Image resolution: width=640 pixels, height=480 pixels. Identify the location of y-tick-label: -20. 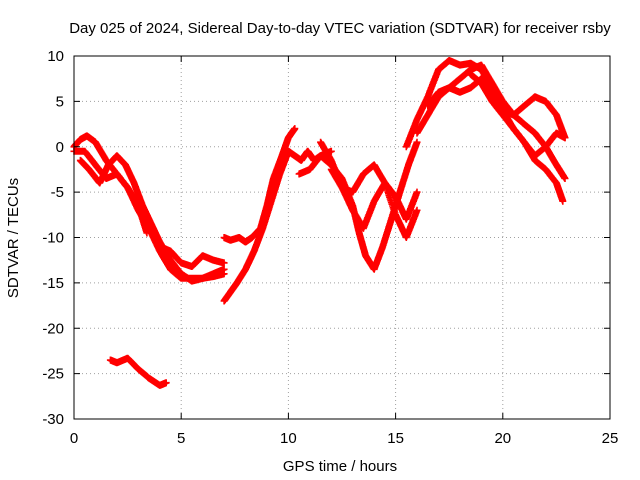
(53, 328).